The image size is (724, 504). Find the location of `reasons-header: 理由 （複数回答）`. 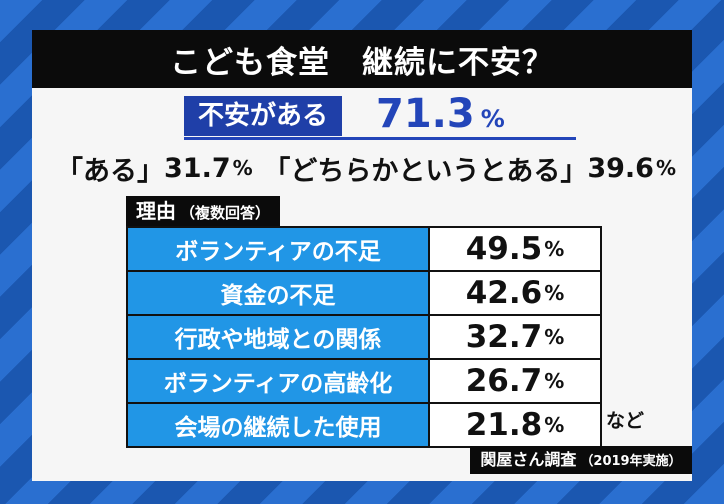

reasons-header: 理由 （複数回答） is located at coordinates (203, 211).